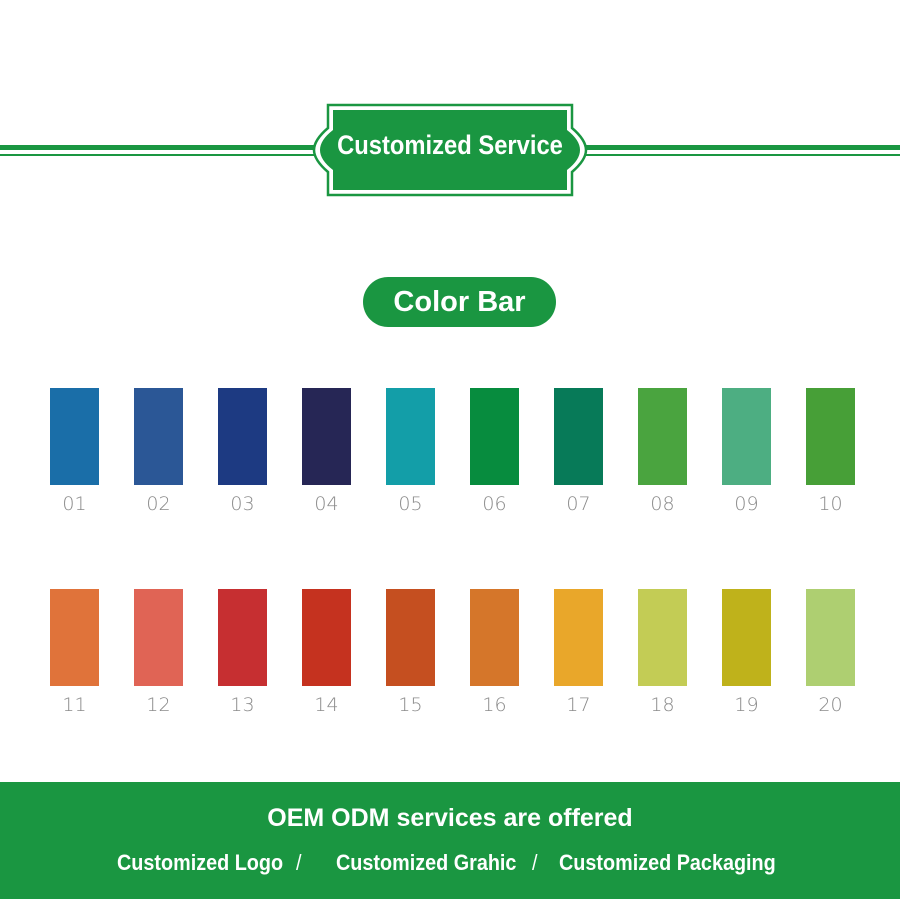 The height and width of the screenshot is (899, 900). I want to click on swatch-label: 12, so click(158, 705).